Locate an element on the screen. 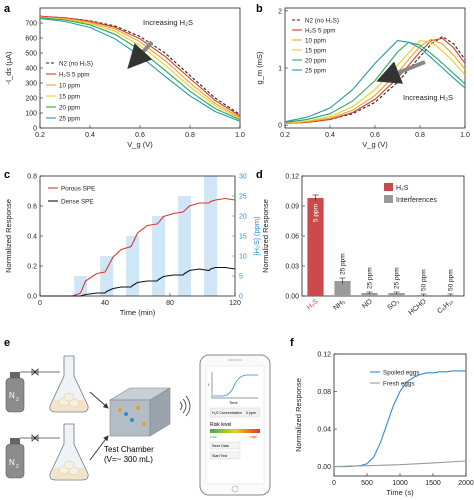 This screenshot has height=500, width=474. phone-save-button is located at coordinates (225, 445).